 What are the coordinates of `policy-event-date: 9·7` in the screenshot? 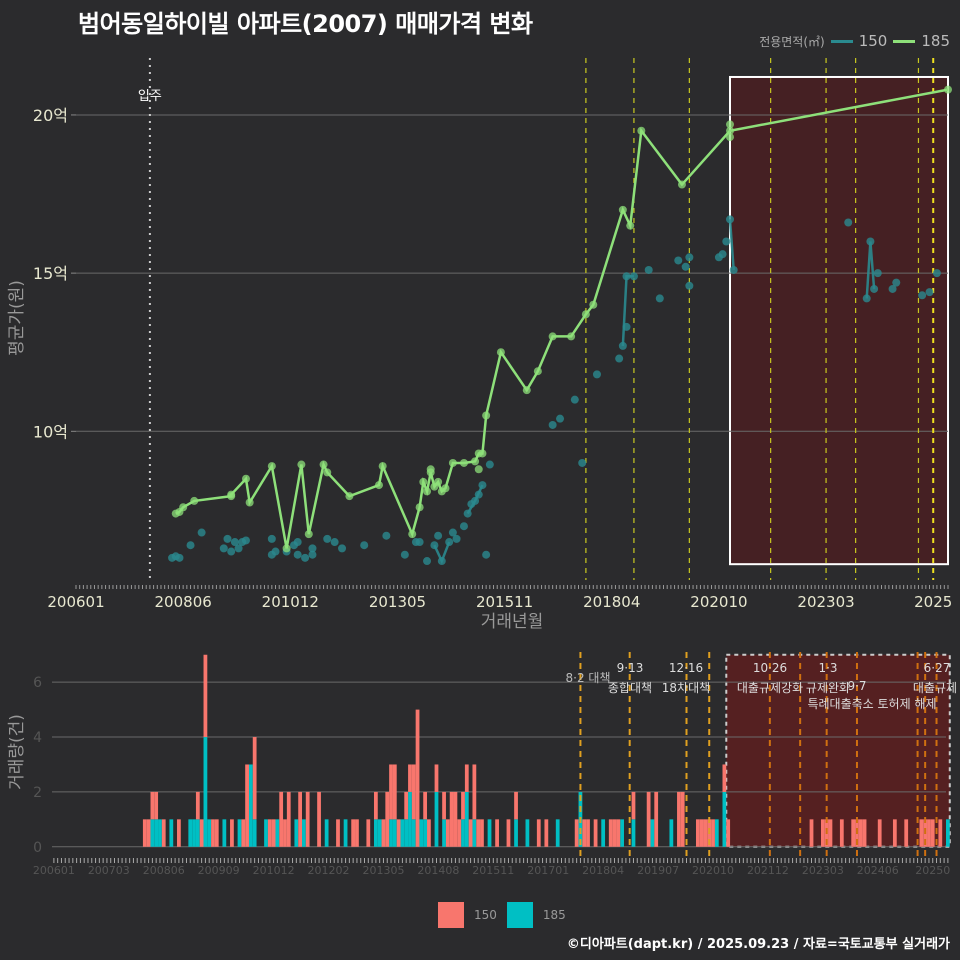 It's located at (856, 686).